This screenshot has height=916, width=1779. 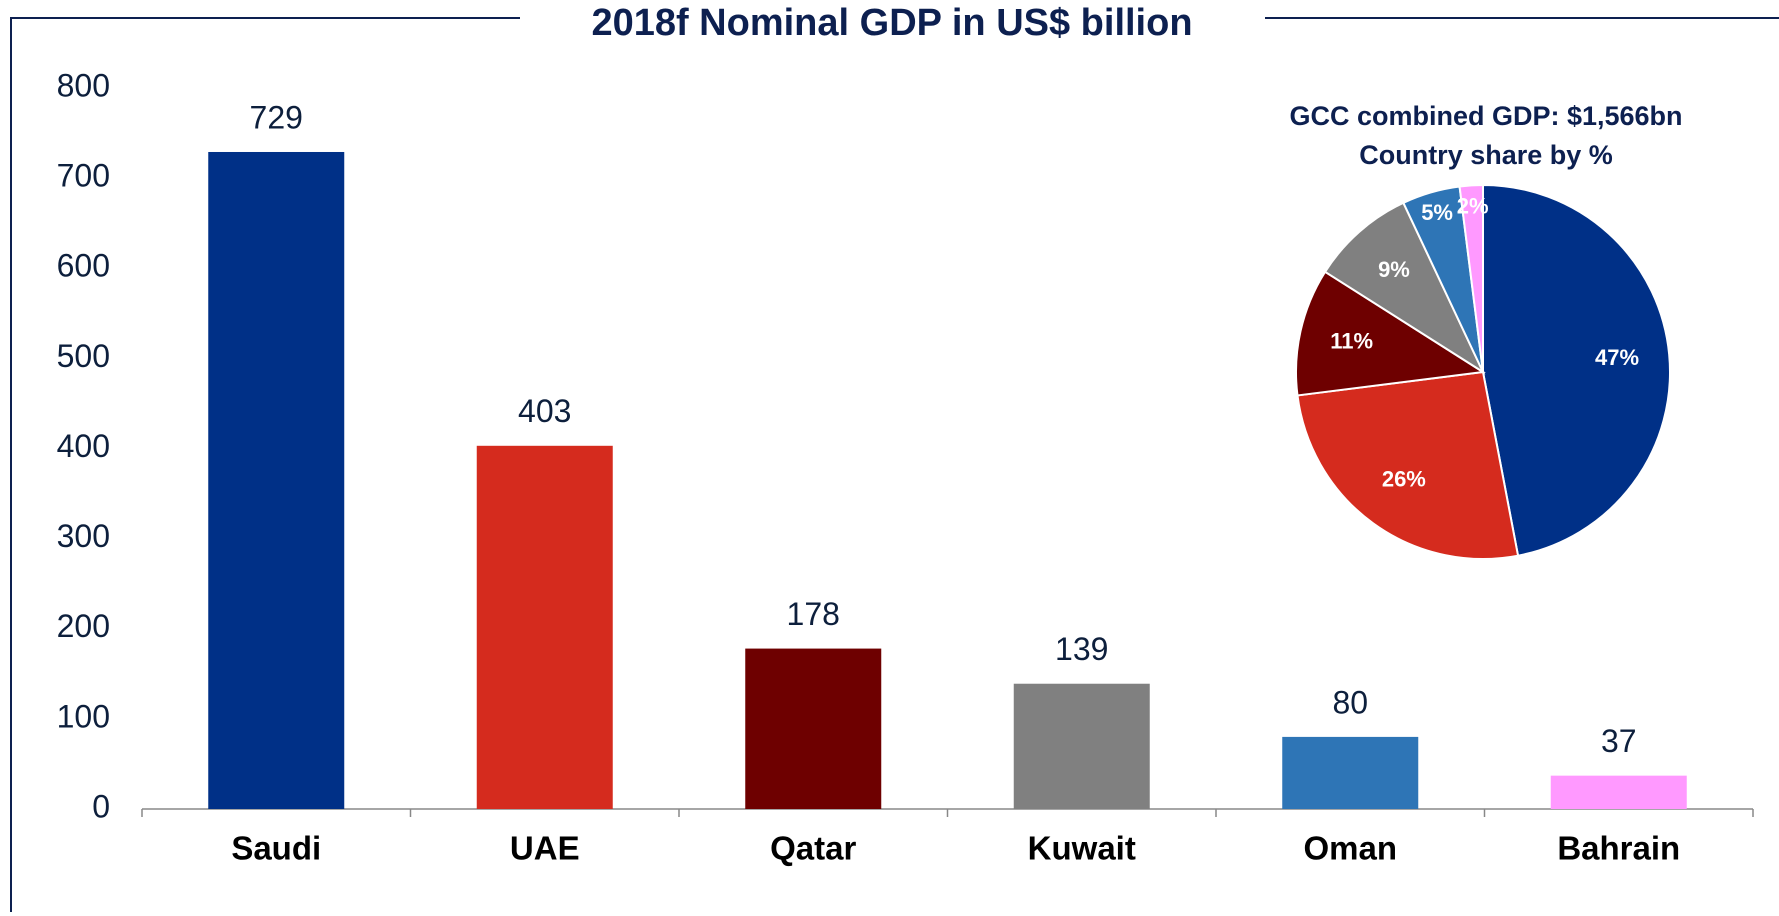 What do you see at coordinates (545, 848) in the screenshot?
I see `x-tick-label: UAE` at bounding box center [545, 848].